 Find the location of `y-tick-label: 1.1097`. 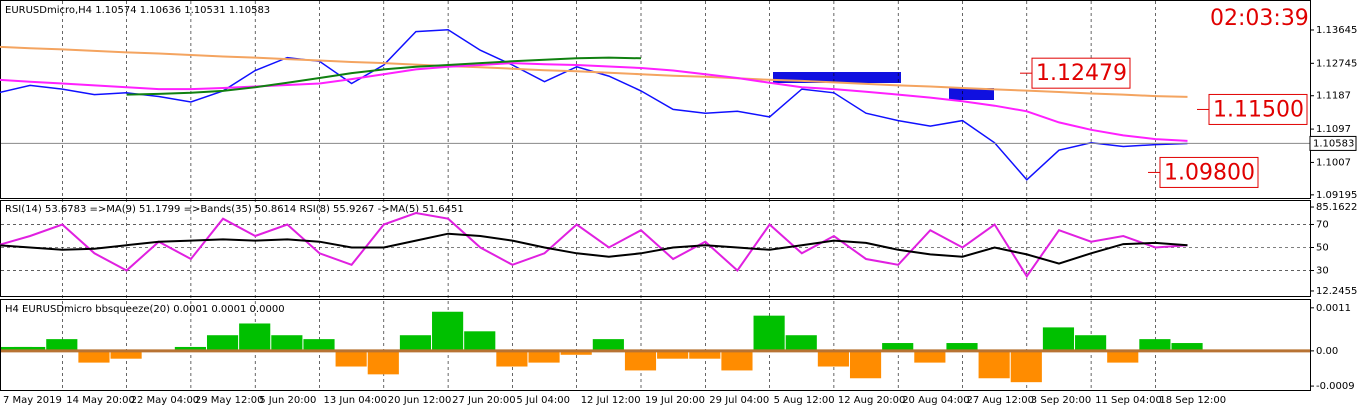

y-tick-label: 1.1097 is located at coordinates (1333, 129).